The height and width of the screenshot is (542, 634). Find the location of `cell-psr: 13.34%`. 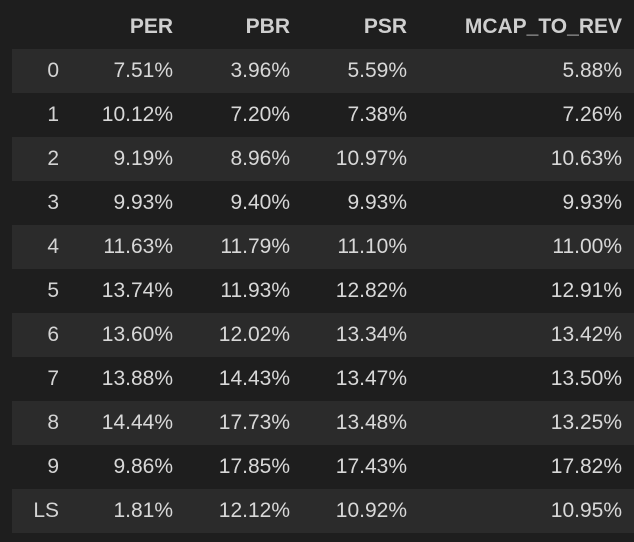

cell-psr: 13.34% is located at coordinates (371, 334).